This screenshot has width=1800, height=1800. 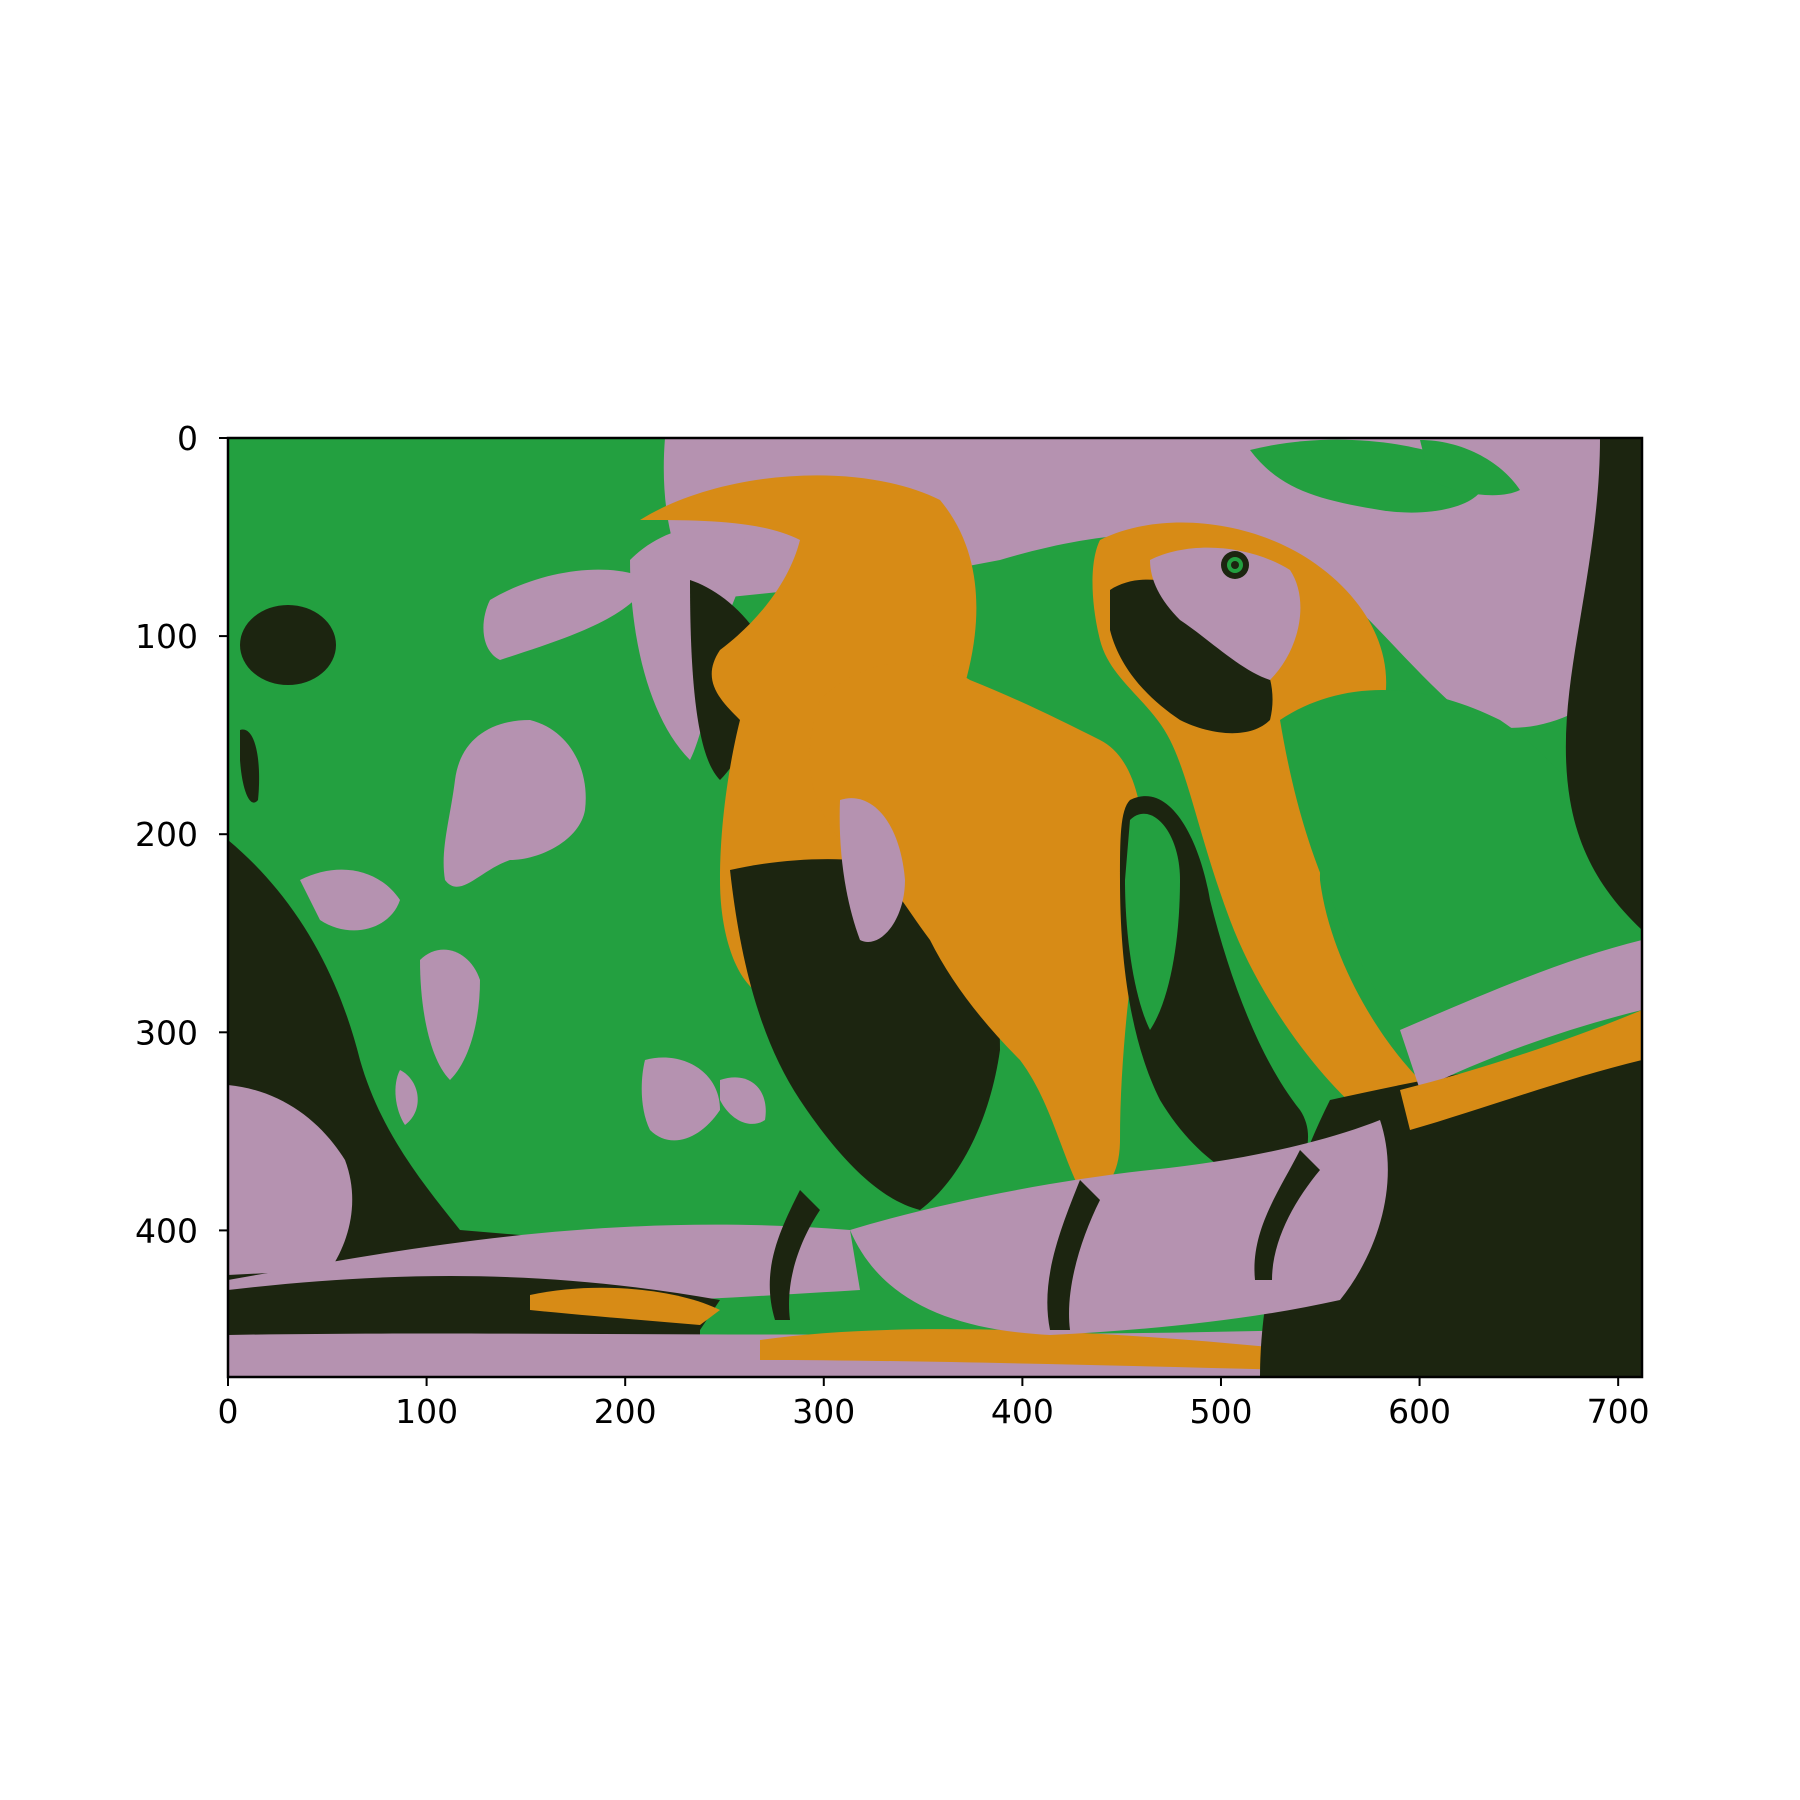 What do you see at coordinates (934, 1404) in the screenshot?
I see `x-axis: 0 100 200 300 400 500 600 700` at bounding box center [934, 1404].